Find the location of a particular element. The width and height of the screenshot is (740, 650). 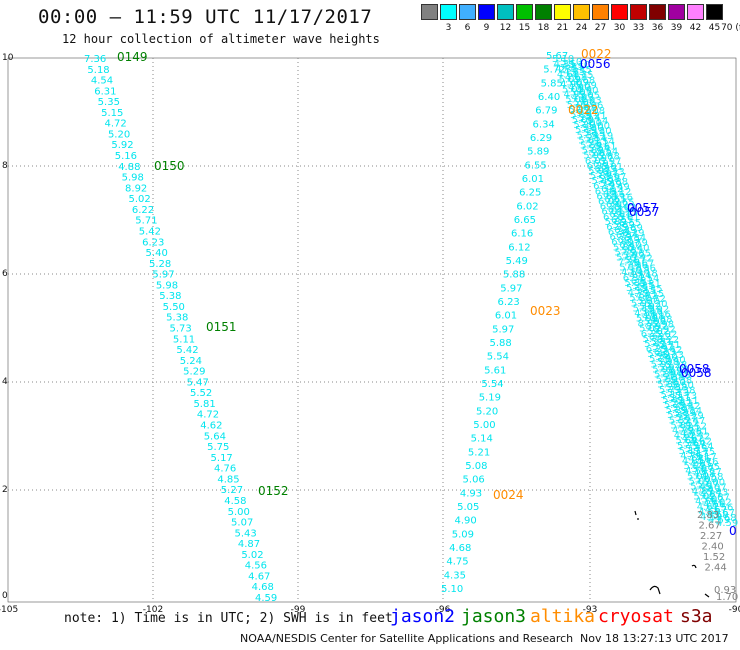

wave-height-value: 6.40 is located at coordinates (622, 242).